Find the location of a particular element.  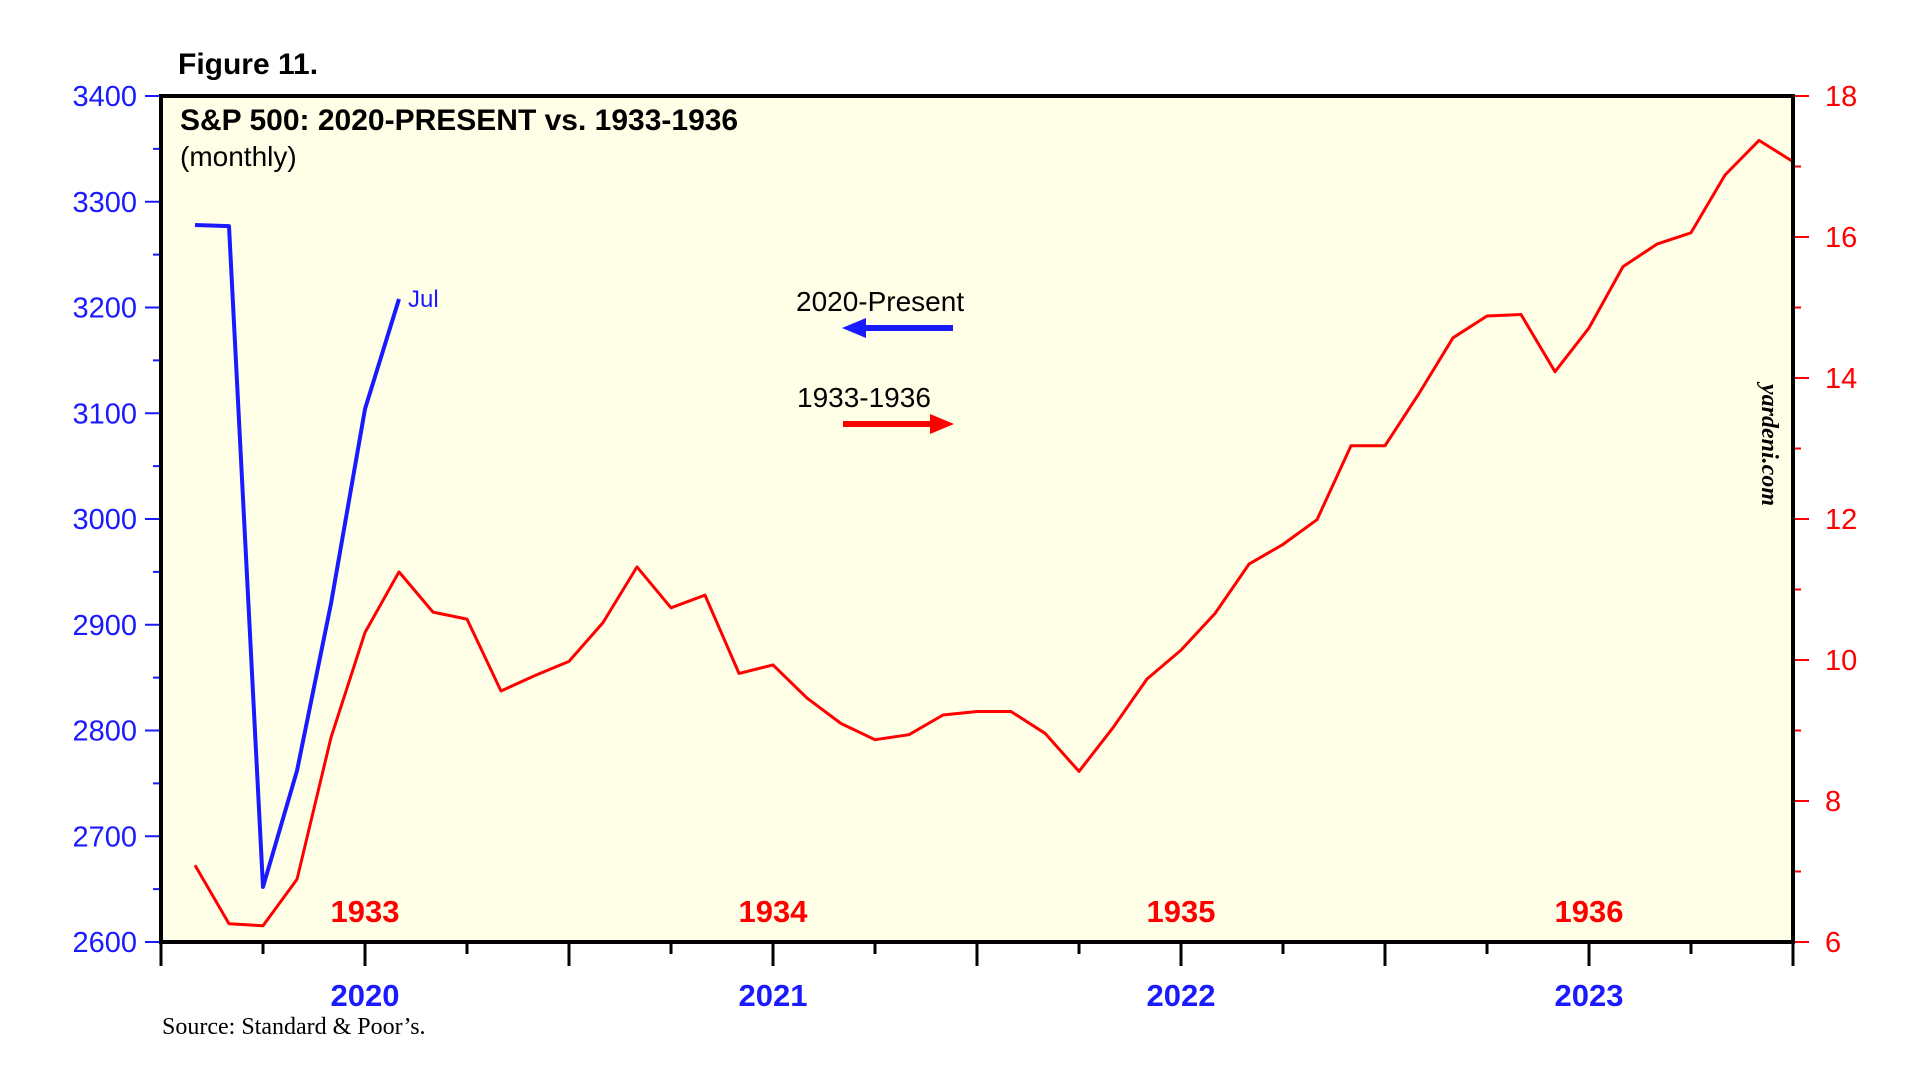

right-tick-label: 8 is located at coordinates (1833, 802).